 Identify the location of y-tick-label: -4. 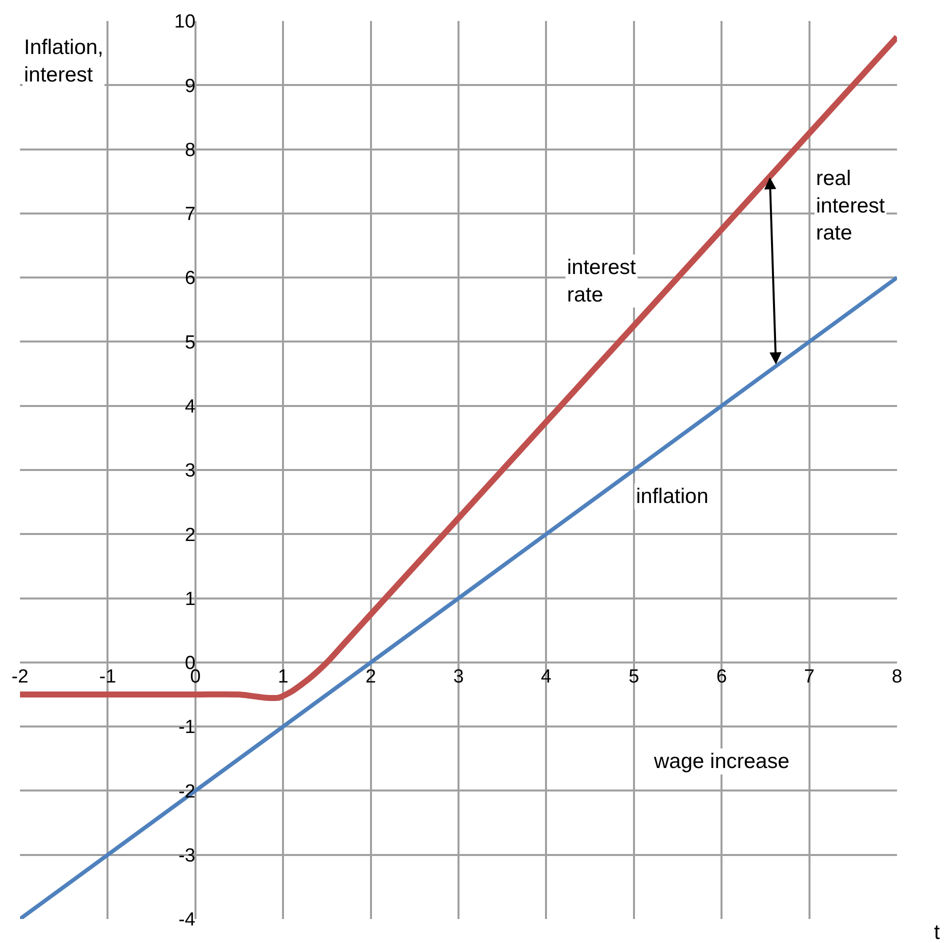
(187, 920).